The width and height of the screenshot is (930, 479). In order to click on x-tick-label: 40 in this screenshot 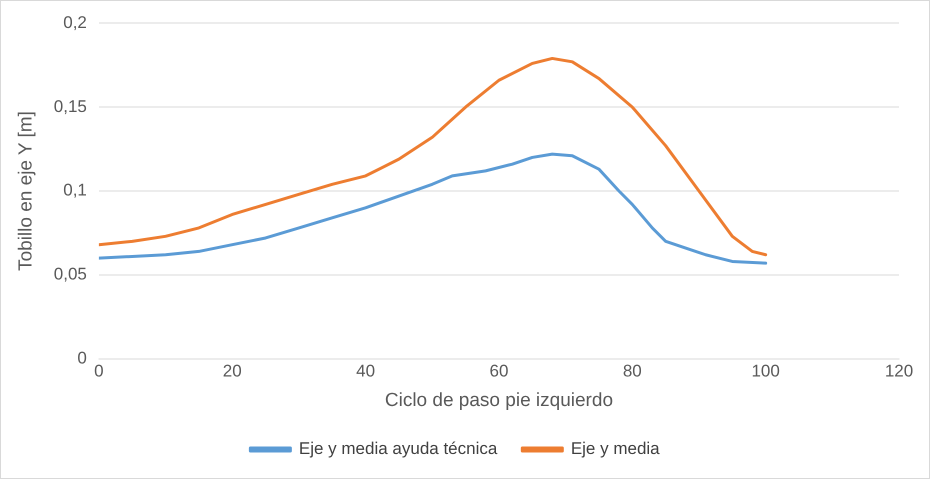, I will do `click(366, 371)`.